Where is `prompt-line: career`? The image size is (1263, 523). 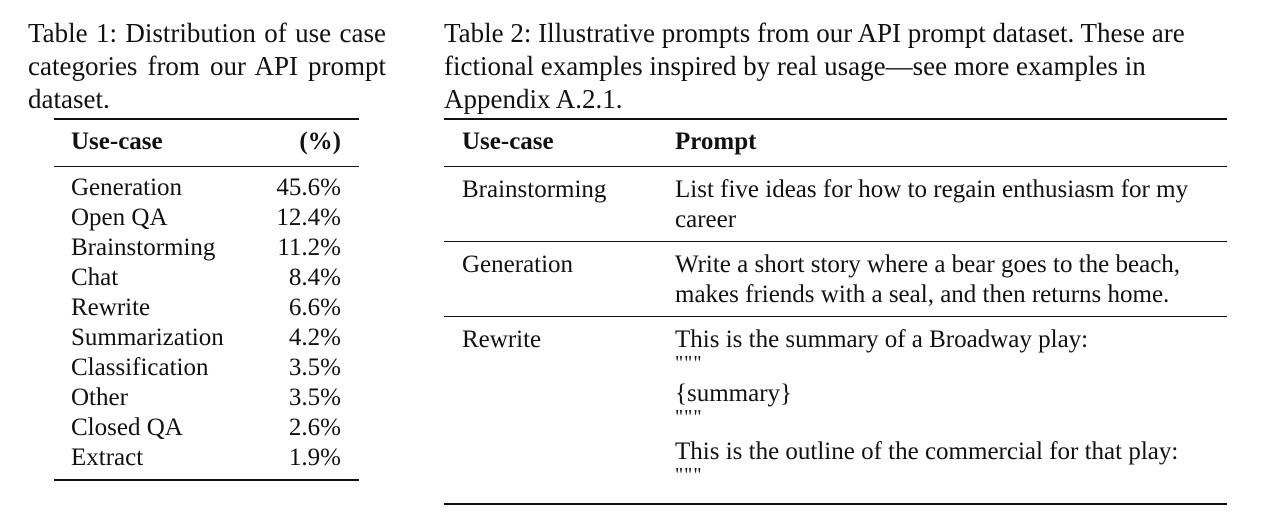
prompt-line: career is located at coordinates (706, 219).